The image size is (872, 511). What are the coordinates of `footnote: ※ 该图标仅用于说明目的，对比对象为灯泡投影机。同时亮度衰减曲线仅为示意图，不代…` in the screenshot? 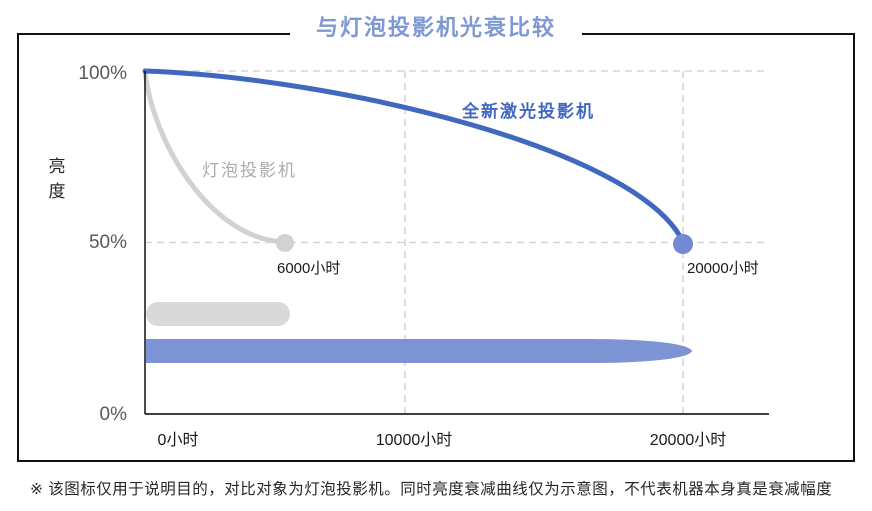 It's located at (431, 489).